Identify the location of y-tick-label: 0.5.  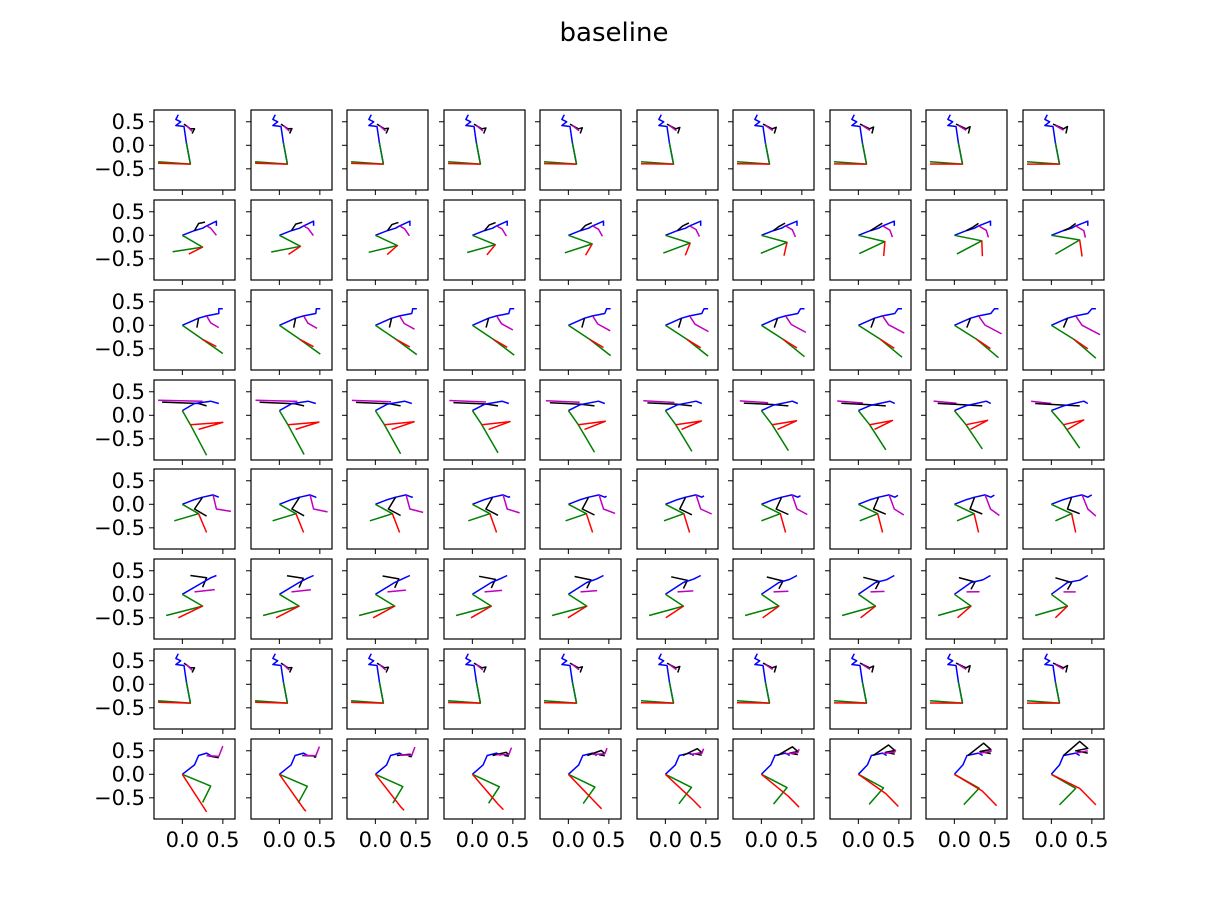
(128, 661).